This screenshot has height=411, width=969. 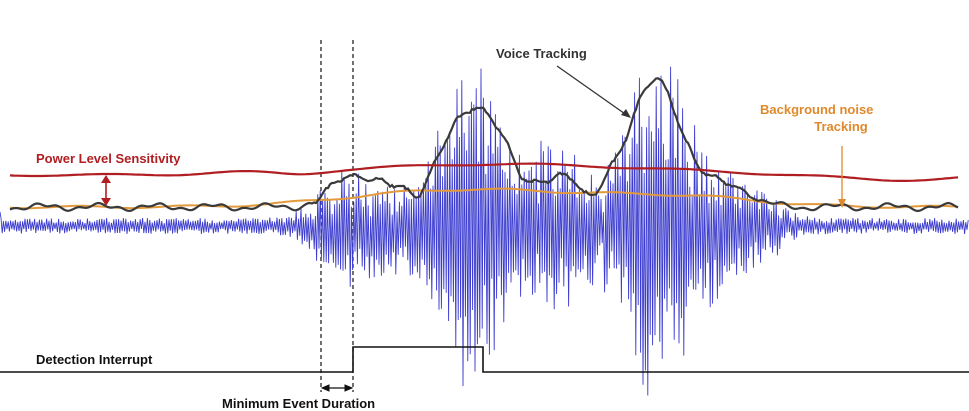 I want to click on power-level-sensitivity-line, so click(x=484, y=172).